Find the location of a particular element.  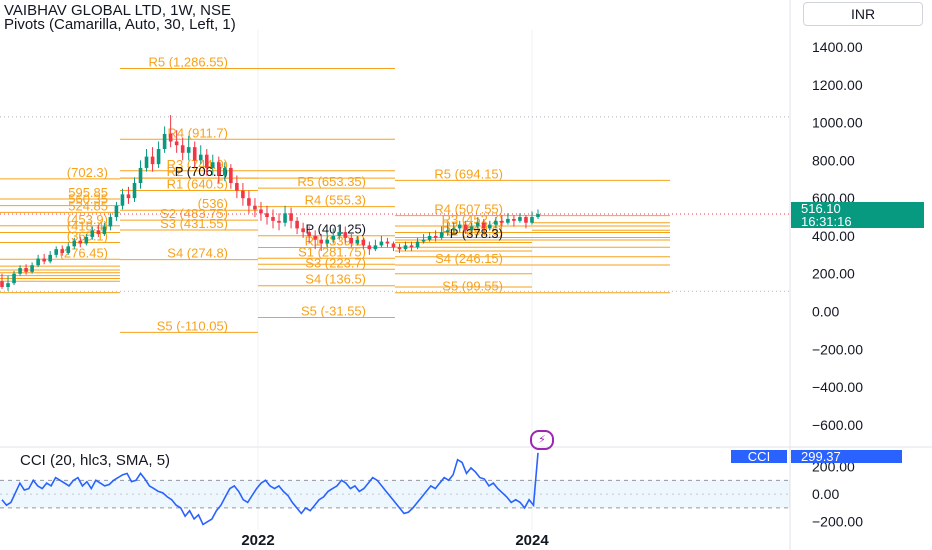

pivot-level-label: S5 (-110.05) is located at coordinates (192, 325).